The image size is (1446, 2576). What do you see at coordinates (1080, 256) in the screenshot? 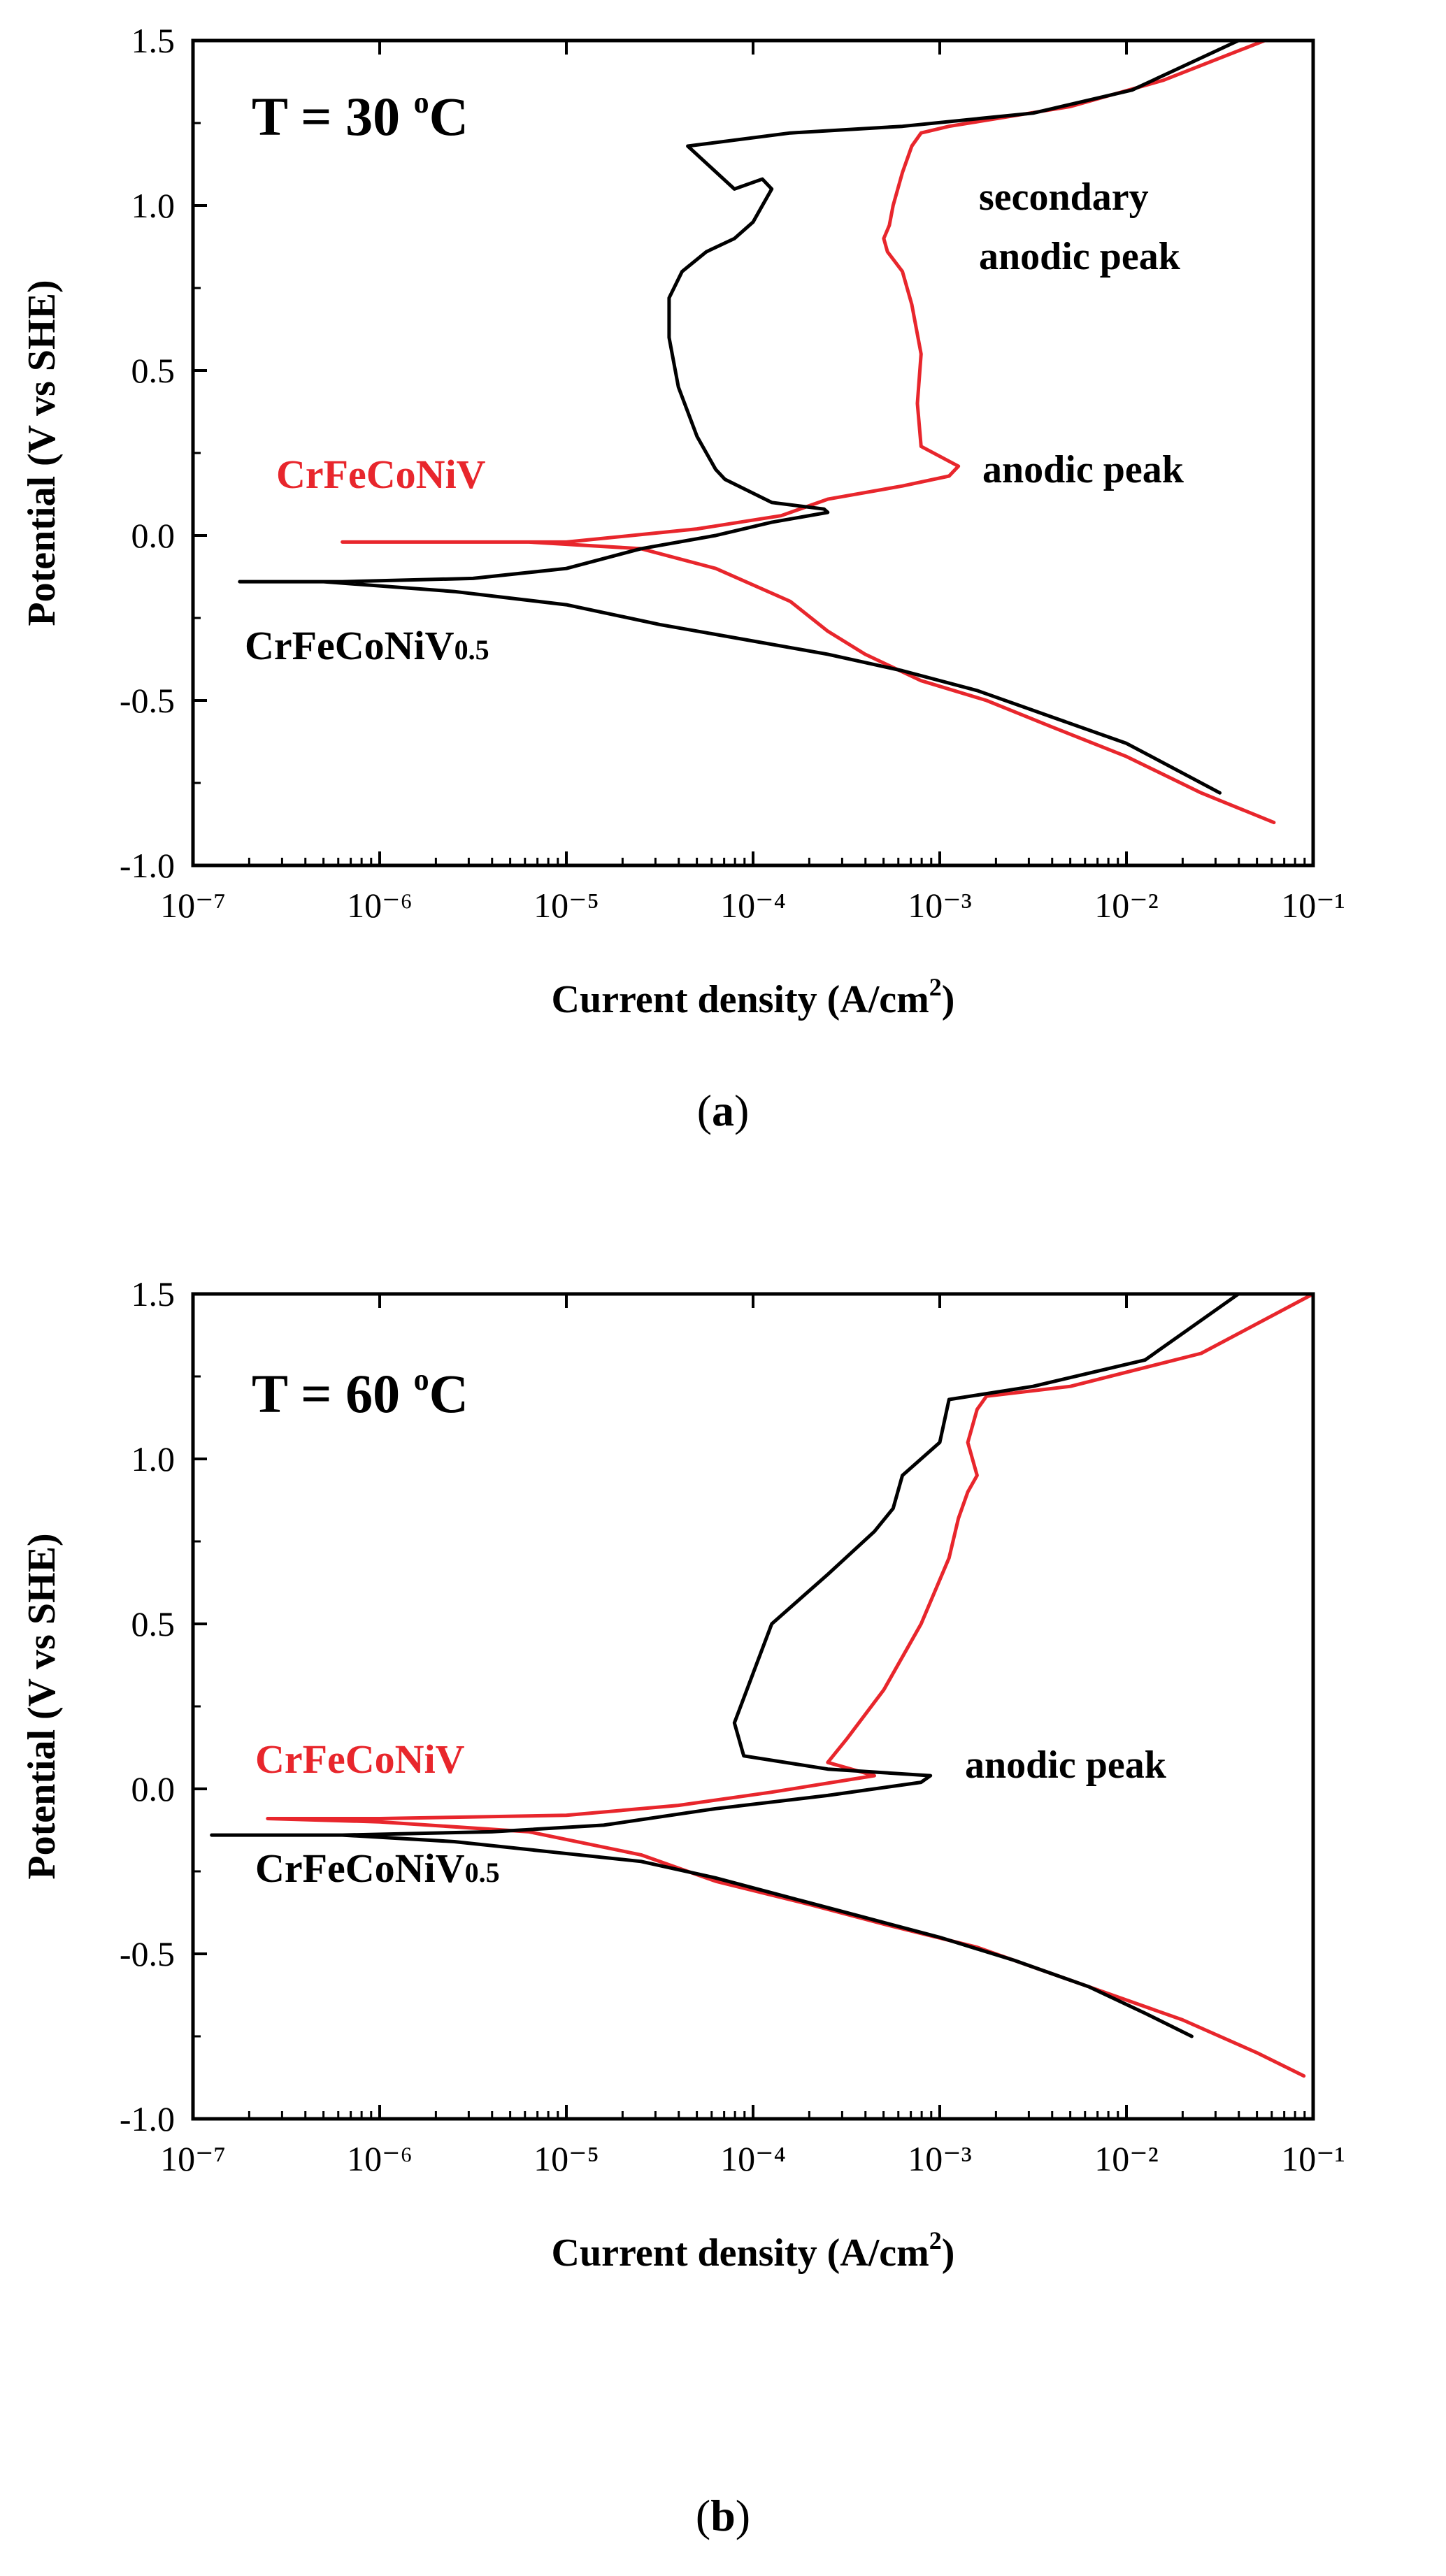
I see `annotation-secondary-anodic-peak: anodic peak` at bounding box center [1080, 256].